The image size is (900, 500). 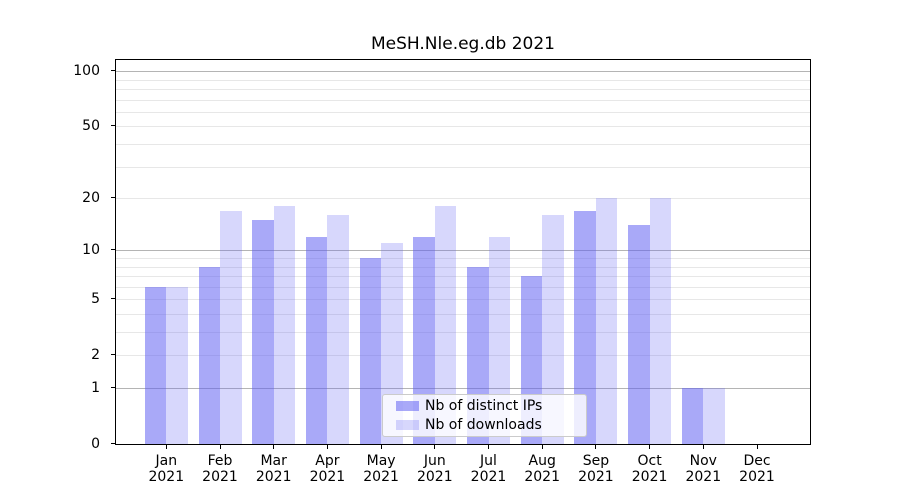 I want to click on x-tick-label: Jul 2021, so click(x=489, y=469).